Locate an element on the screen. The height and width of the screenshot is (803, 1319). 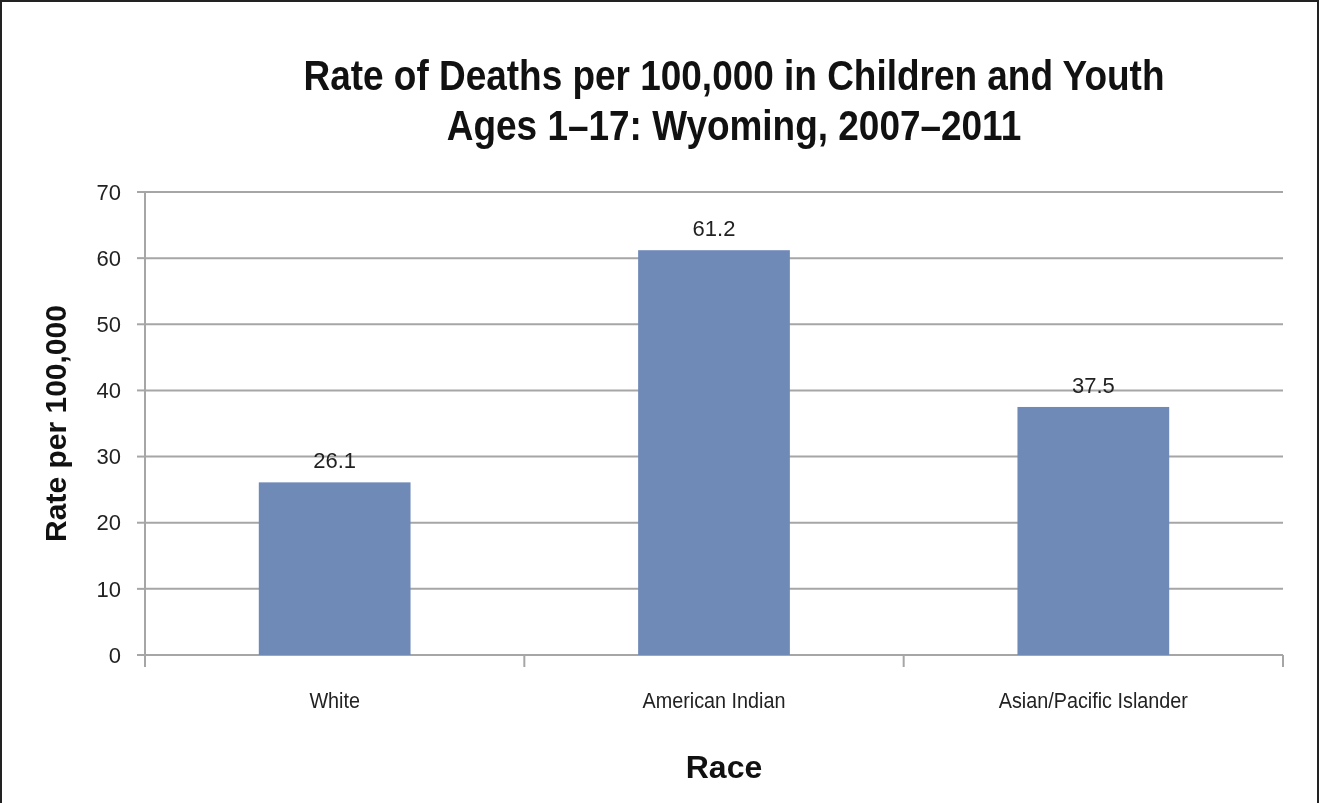
x-tick-label: American Indian is located at coordinates (714, 700).